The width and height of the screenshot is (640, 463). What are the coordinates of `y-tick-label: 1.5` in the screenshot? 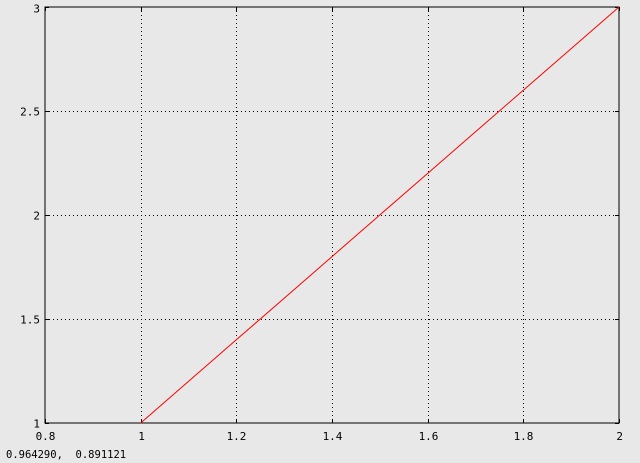 It's located at (30, 320).